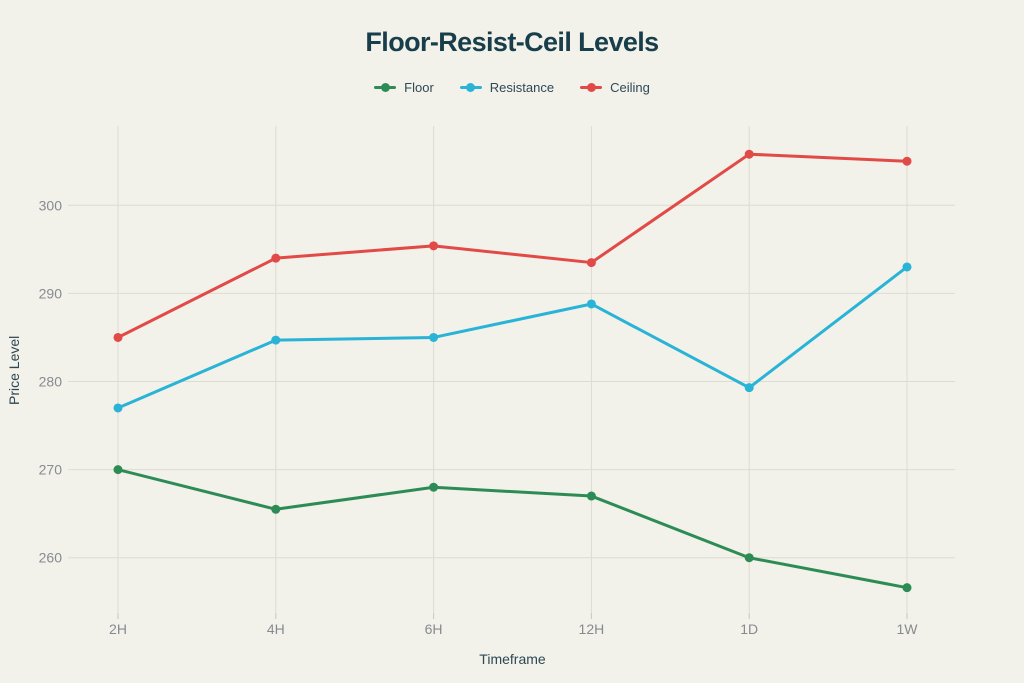 The image size is (1024, 683). What do you see at coordinates (51, 293) in the screenshot?
I see `y-tick-label: 290` at bounding box center [51, 293].